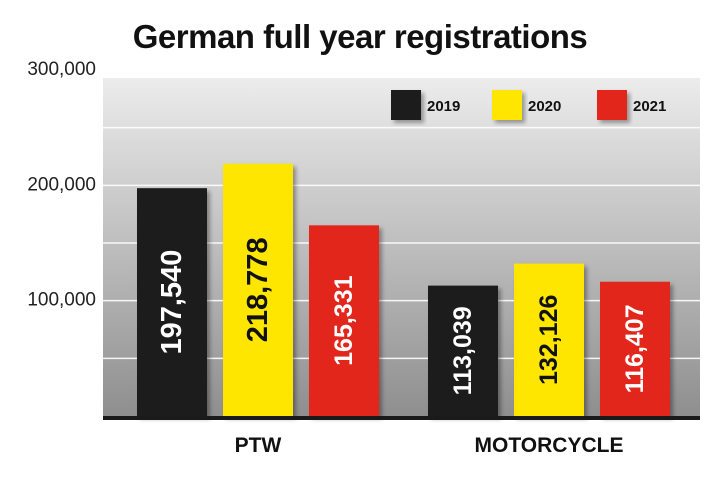 This screenshot has width=720, height=480. Describe the element at coordinates (258, 445) in the screenshot. I see `category-label: PTW` at that location.